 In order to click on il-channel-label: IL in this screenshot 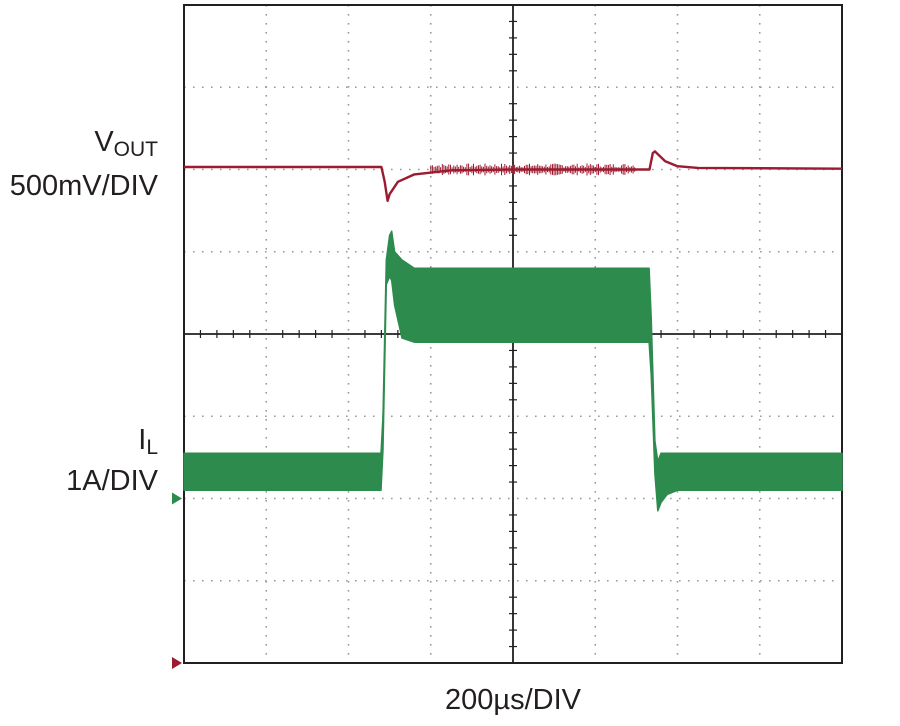, I will do `click(148, 441)`.